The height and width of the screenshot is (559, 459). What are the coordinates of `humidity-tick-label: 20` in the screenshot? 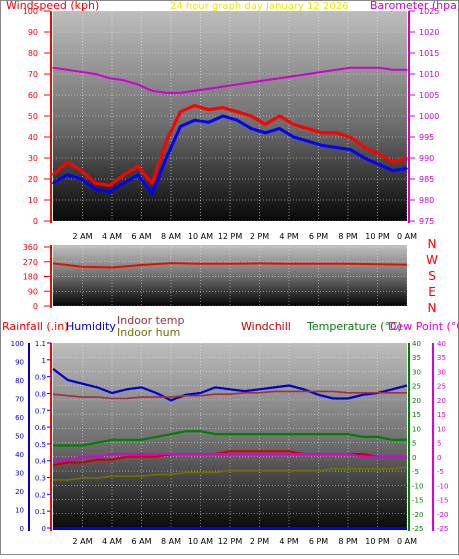 It's located at (19, 492).